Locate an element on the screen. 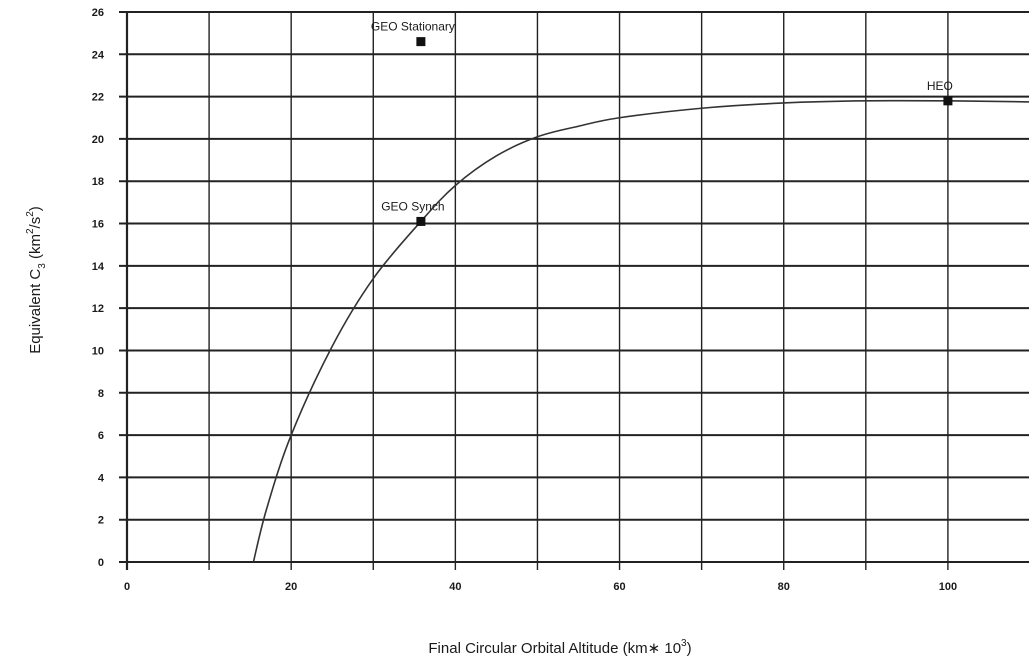 This screenshot has width=1029, height=660. point-label: HEO is located at coordinates (940, 86).